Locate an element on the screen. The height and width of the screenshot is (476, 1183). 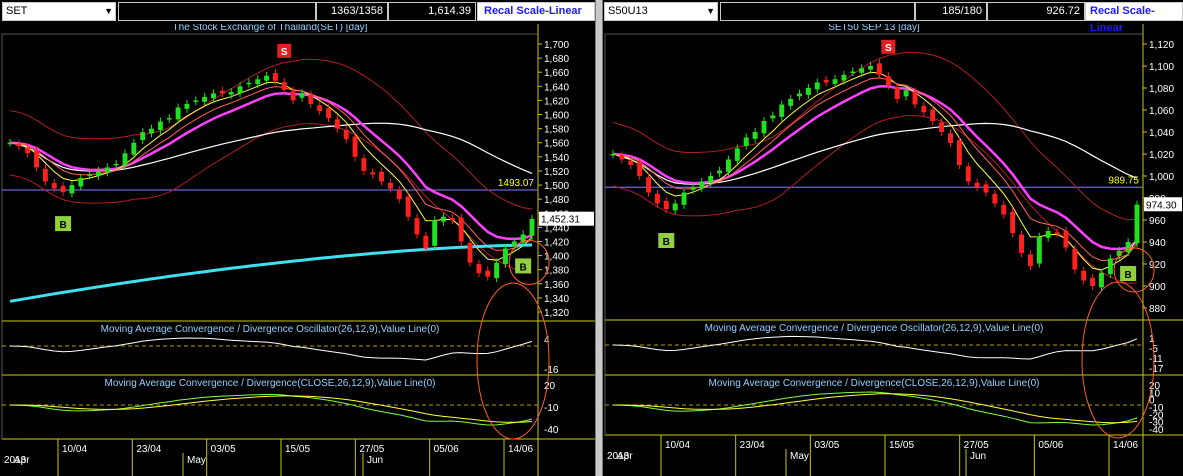
osc-tick-label: 4 is located at coordinates (547, 340).